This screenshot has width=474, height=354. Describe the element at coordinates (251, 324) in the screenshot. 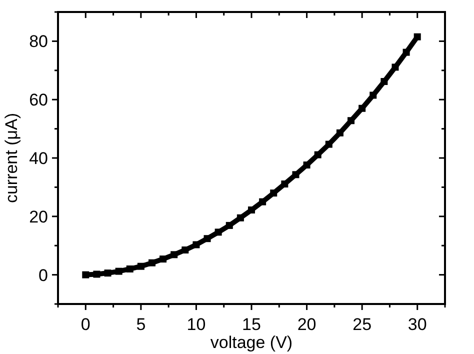

I see `x-tick-label: 15` at that location.